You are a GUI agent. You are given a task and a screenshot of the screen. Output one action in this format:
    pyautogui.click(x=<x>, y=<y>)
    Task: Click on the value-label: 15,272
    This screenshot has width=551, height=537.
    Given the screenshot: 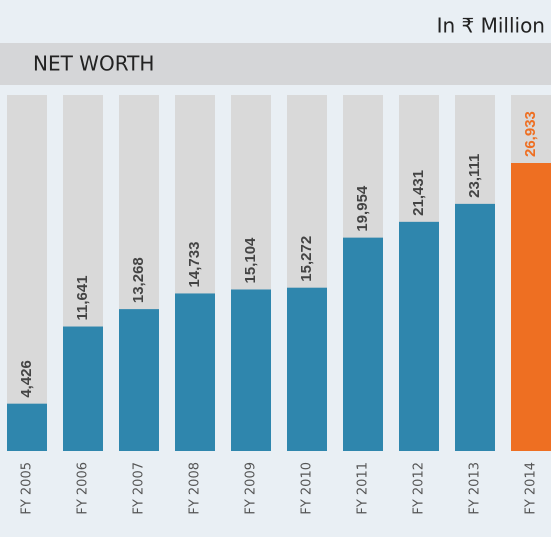 What is the action you would take?
    pyautogui.click(x=306, y=259)
    